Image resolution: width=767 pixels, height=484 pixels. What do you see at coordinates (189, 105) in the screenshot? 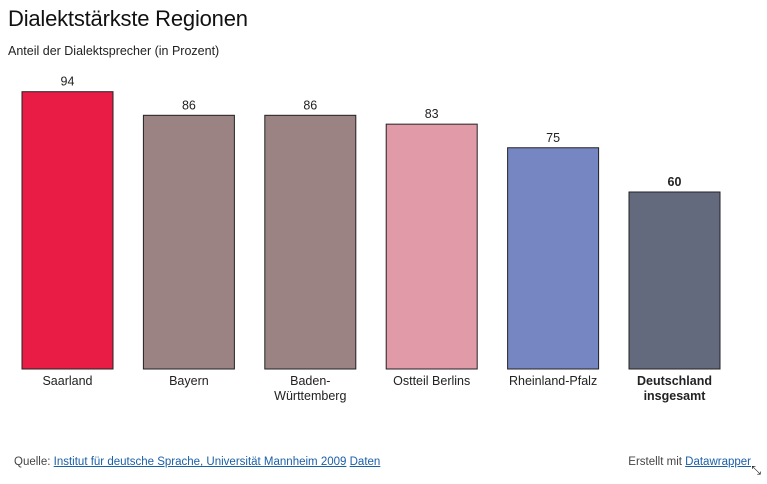
I see `value-label-1: 86` at bounding box center [189, 105].